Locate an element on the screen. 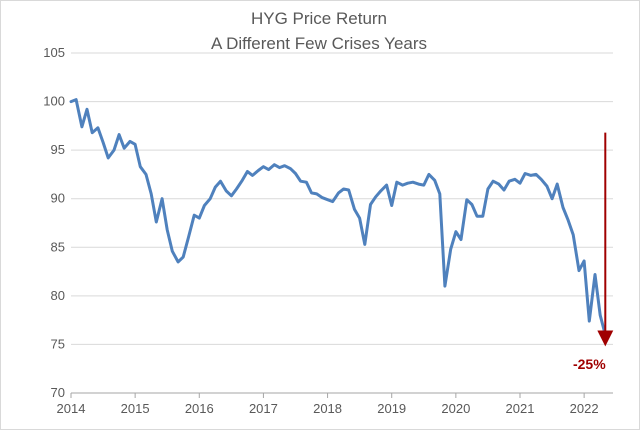  y-tick-label: 80 is located at coordinates (58, 295).